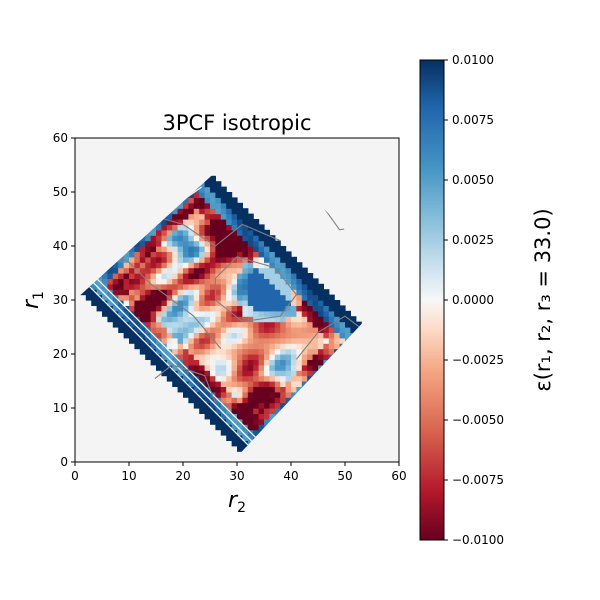  I want to click on colorbar-gradient, so click(432, 300).